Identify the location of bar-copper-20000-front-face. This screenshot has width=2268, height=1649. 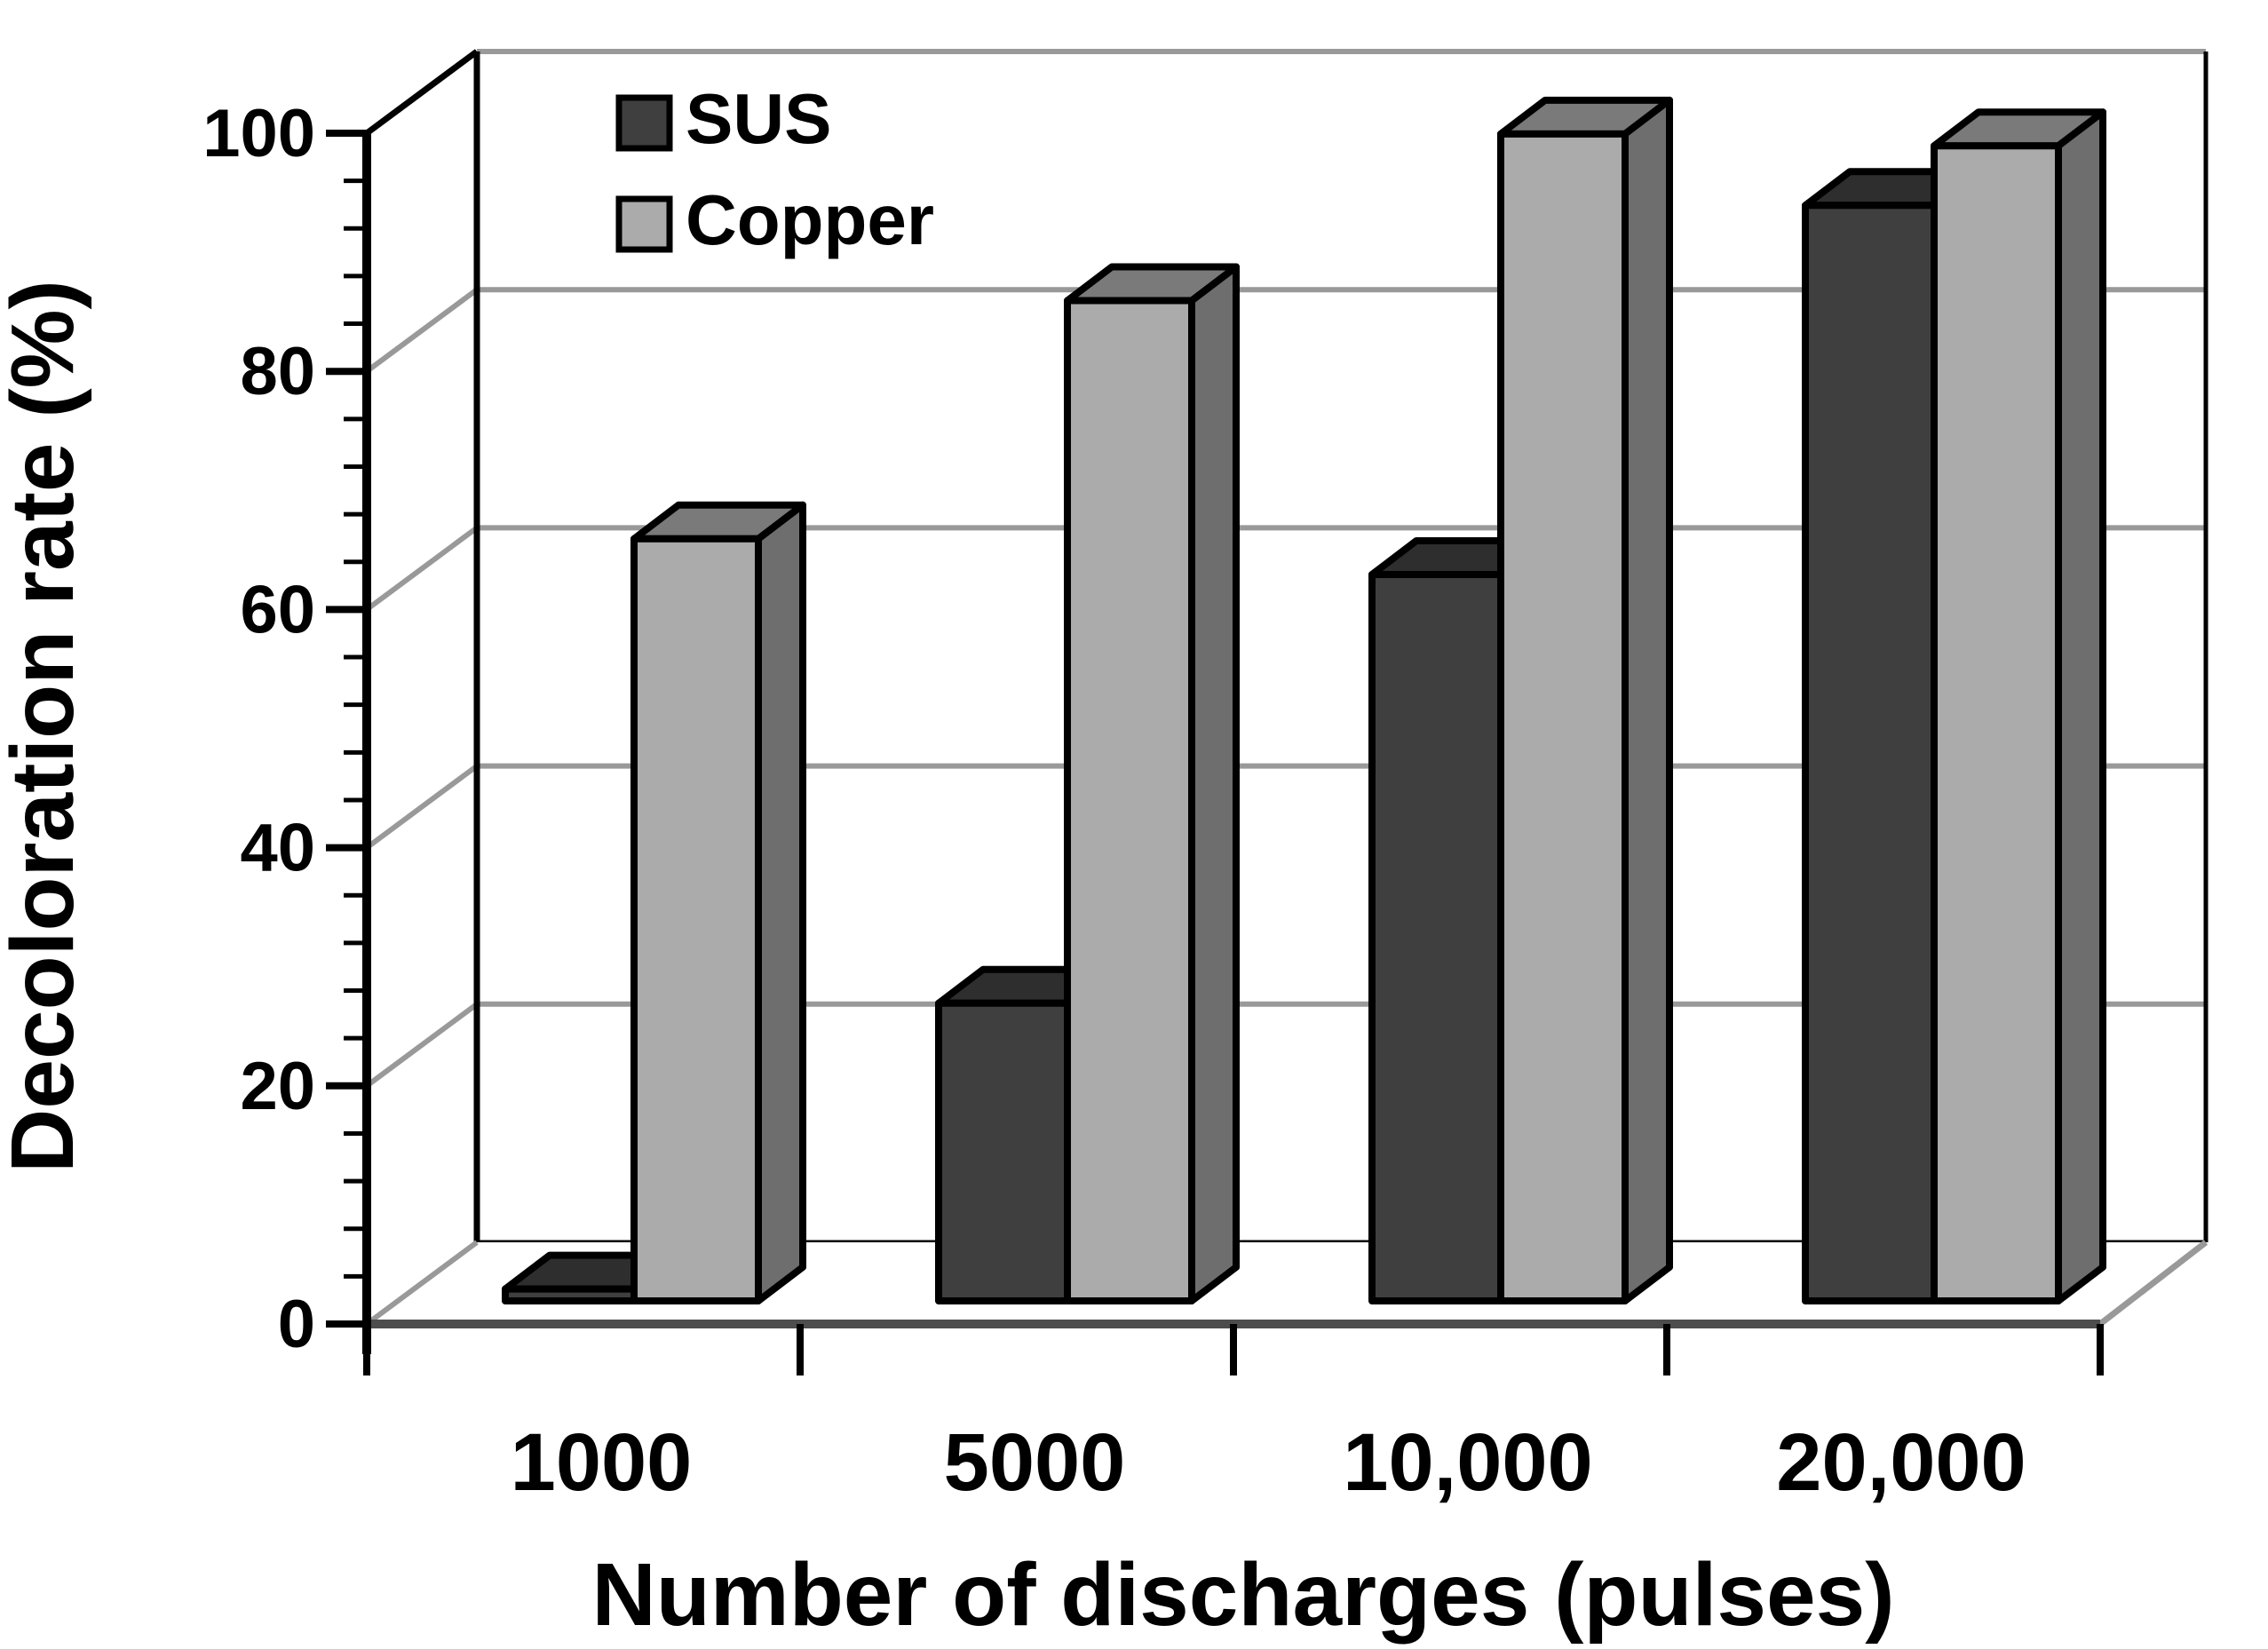
(1997, 723).